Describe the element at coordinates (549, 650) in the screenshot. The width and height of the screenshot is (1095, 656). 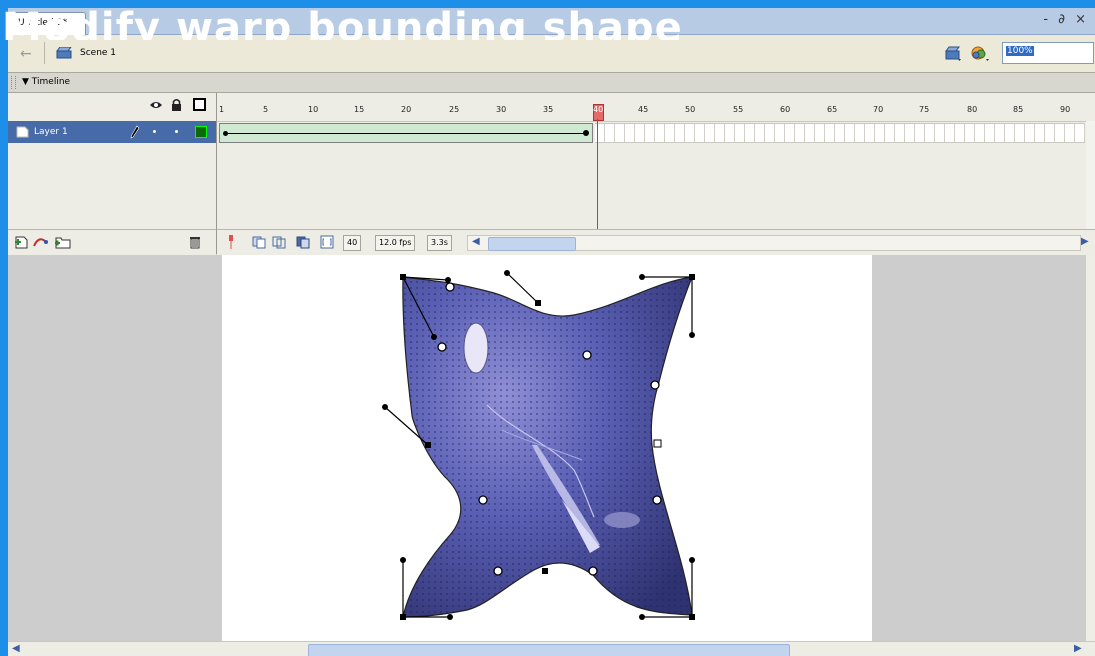
I see `stage-scroll-thumb` at that location.